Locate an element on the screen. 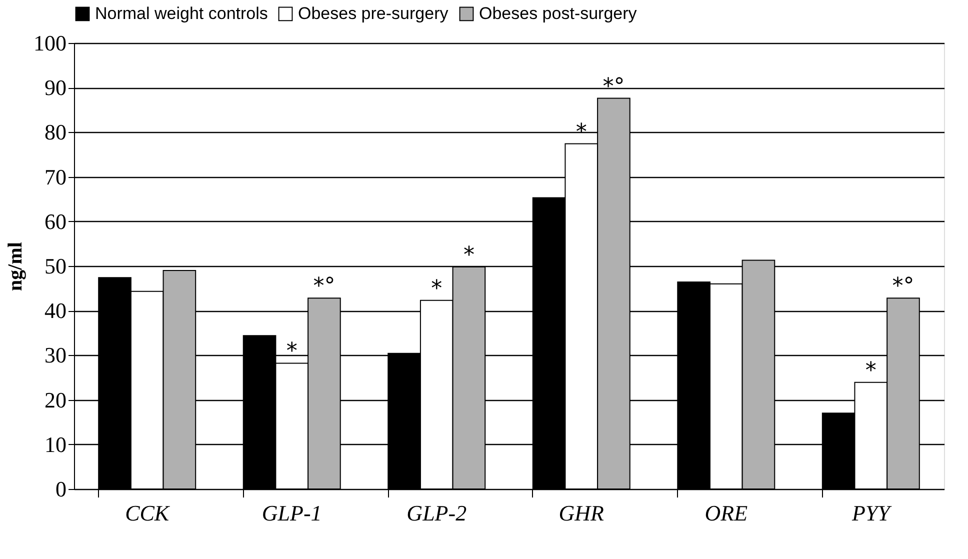 The image size is (968, 559). y-tick-label: 100 is located at coordinates (50, 43).